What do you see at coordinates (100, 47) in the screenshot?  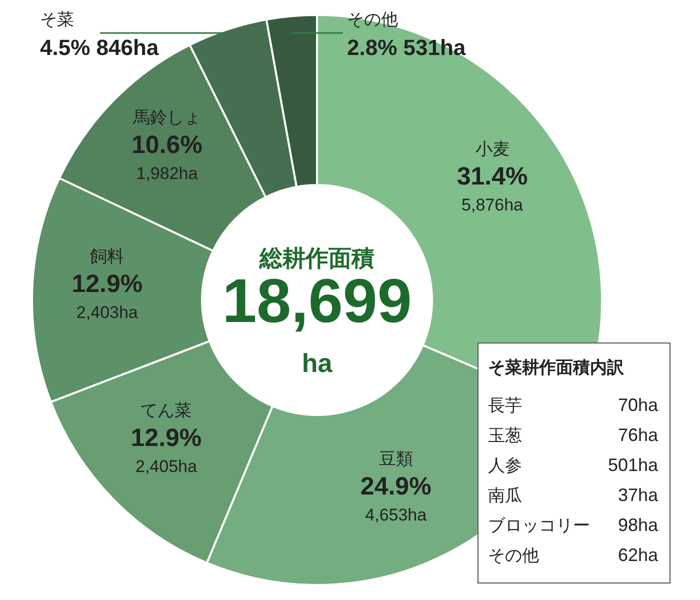 I see `data-label: 4.5% 846ha` at bounding box center [100, 47].